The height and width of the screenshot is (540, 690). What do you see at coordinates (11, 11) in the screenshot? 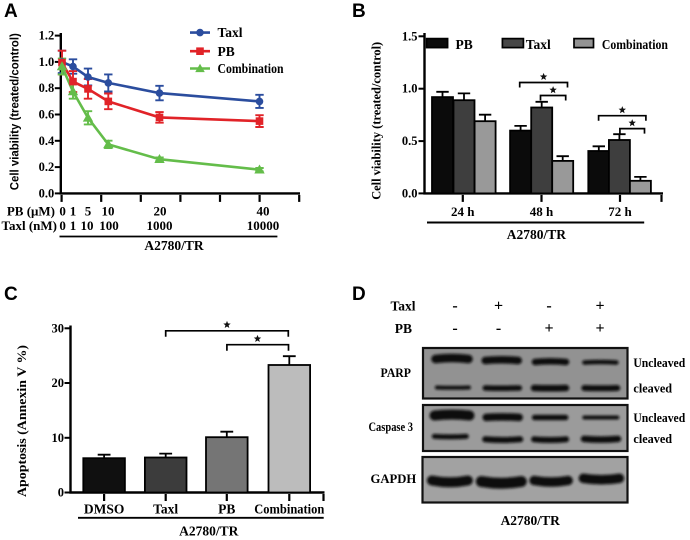
I see `svg-text: A` at bounding box center [11, 11].